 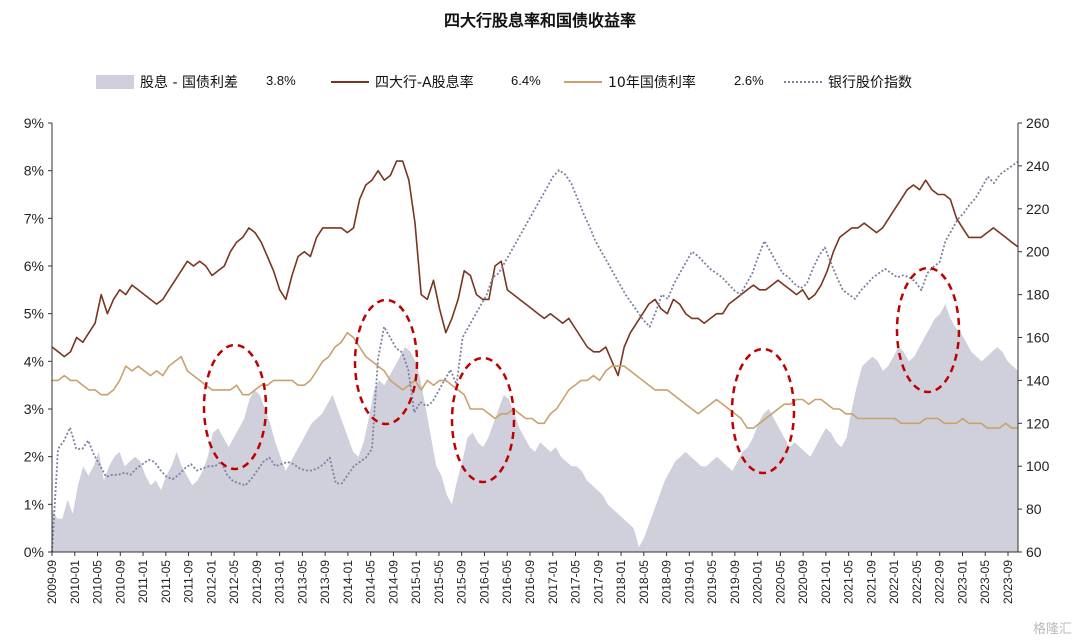 What do you see at coordinates (871, 582) in the screenshot?
I see `x-tick-label: 2021-09` at bounding box center [871, 582].